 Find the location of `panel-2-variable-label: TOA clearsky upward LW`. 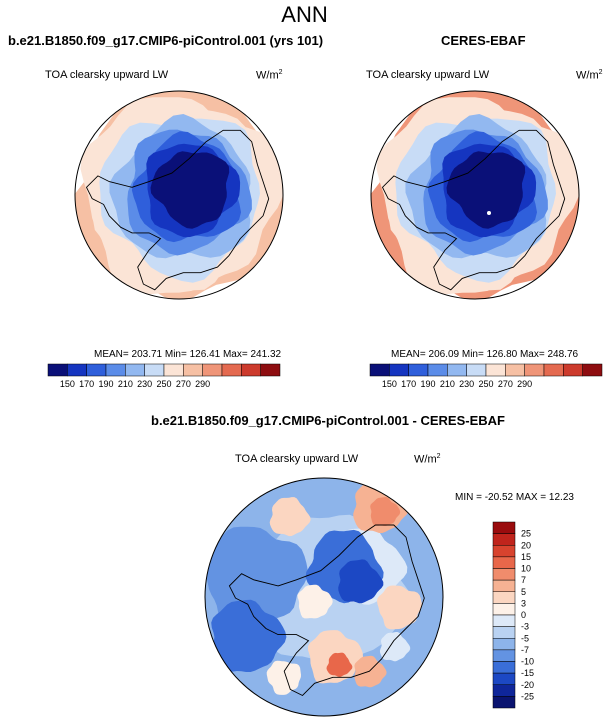

panel-2-variable-label: TOA clearsky upward LW is located at coordinates (428, 75).